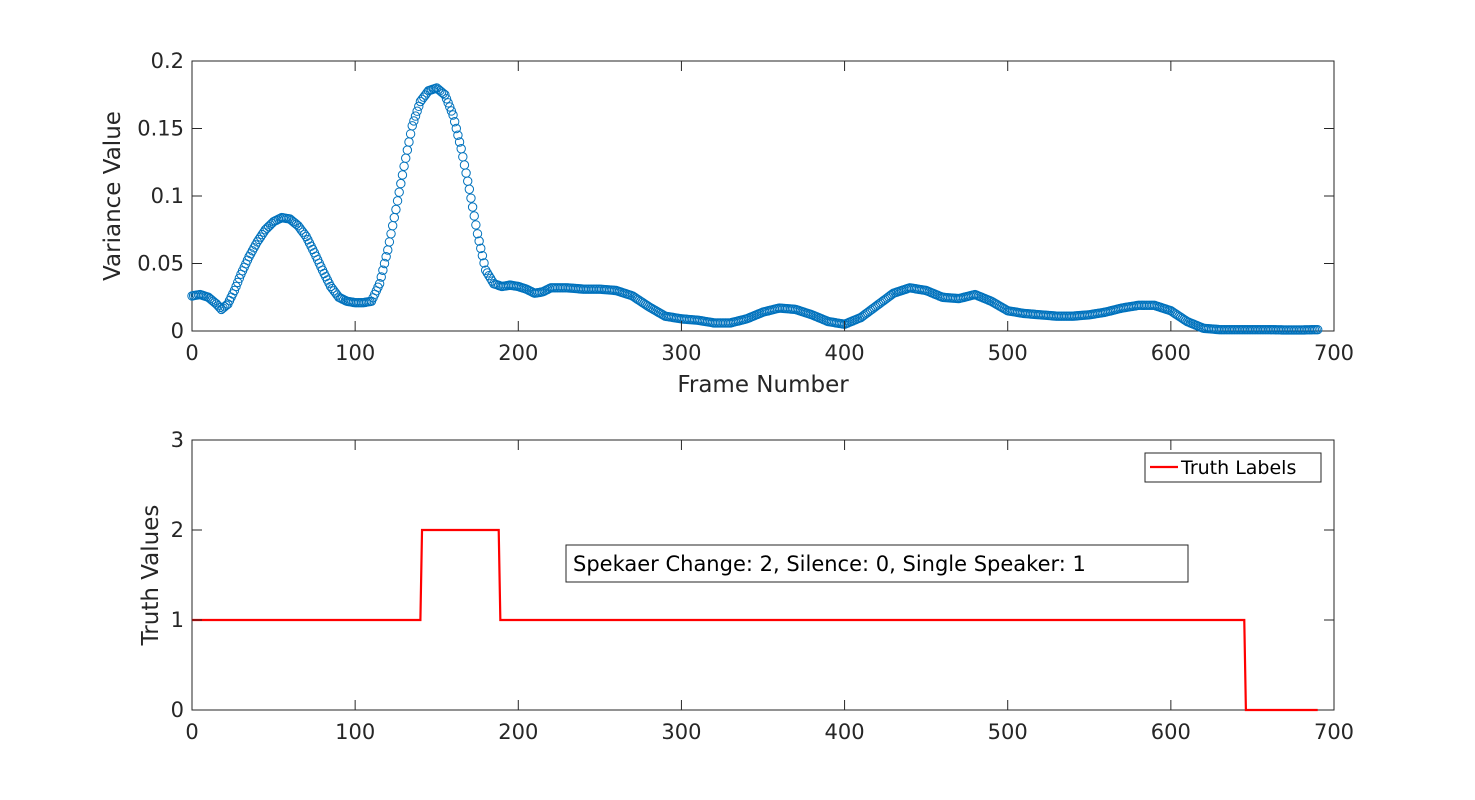 This screenshot has height=800, width=1475. Describe the element at coordinates (113, 196) in the screenshot. I see `variance-y-axis-title: Variance Value` at that location.